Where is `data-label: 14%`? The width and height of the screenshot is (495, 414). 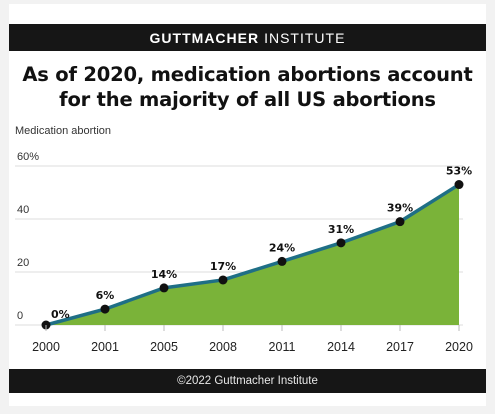 data-label: 14% is located at coordinates (164, 274).